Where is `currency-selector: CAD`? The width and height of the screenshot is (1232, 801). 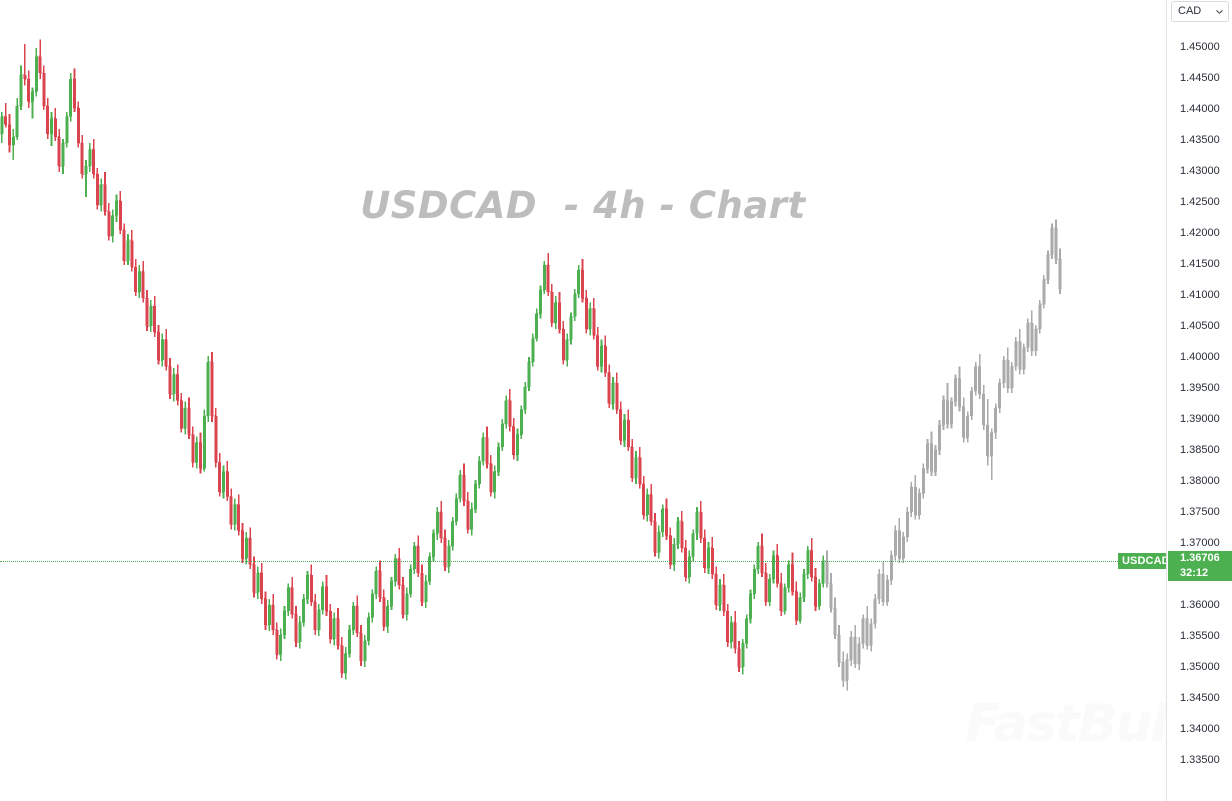
currency-selector: CAD is located at coordinates (1200, 11).